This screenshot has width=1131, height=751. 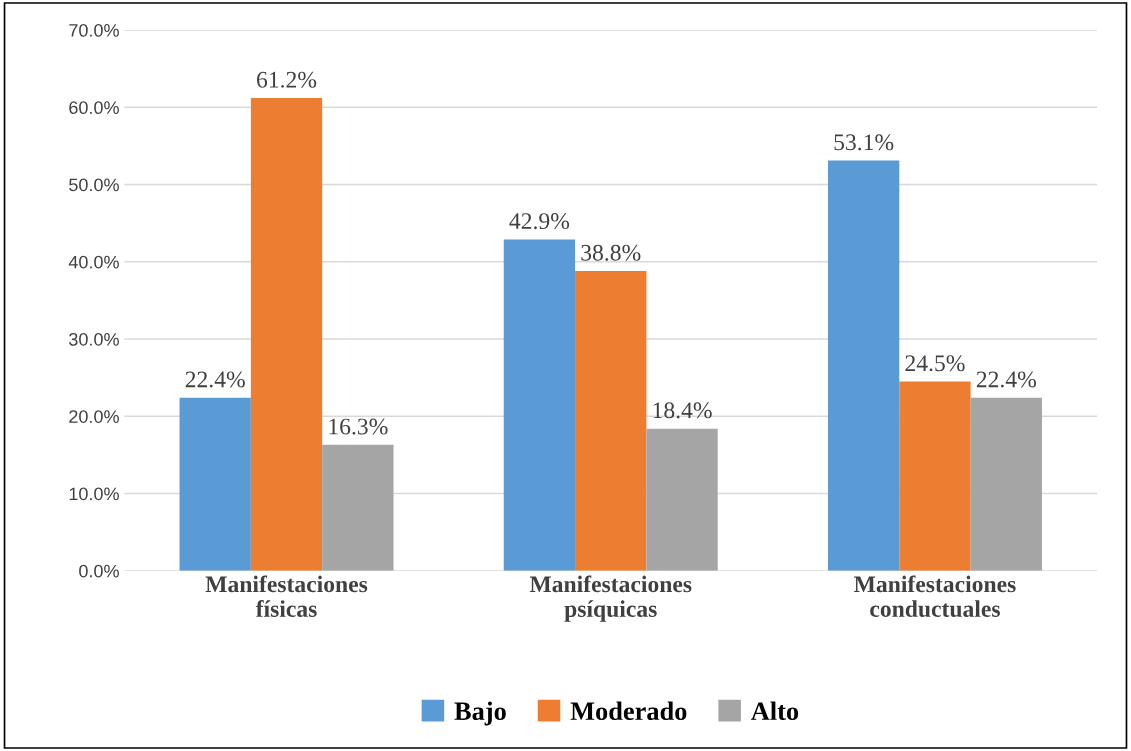 I want to click on legend-label: Moderado, so click(x=628, y=711).